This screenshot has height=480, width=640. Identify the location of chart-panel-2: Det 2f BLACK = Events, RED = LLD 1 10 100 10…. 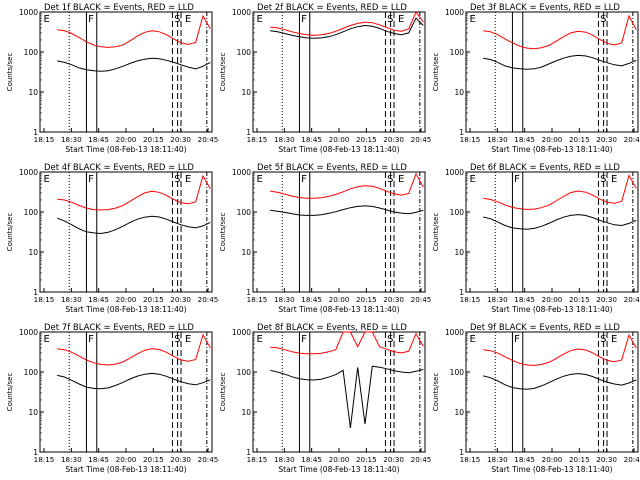
(325, 78).